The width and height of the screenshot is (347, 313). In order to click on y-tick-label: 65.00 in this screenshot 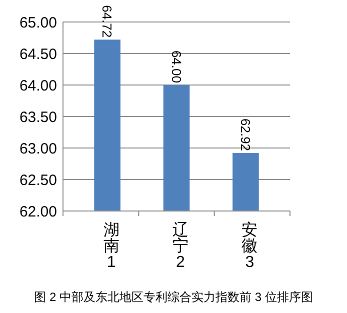, I will do `click(38, 23)`.